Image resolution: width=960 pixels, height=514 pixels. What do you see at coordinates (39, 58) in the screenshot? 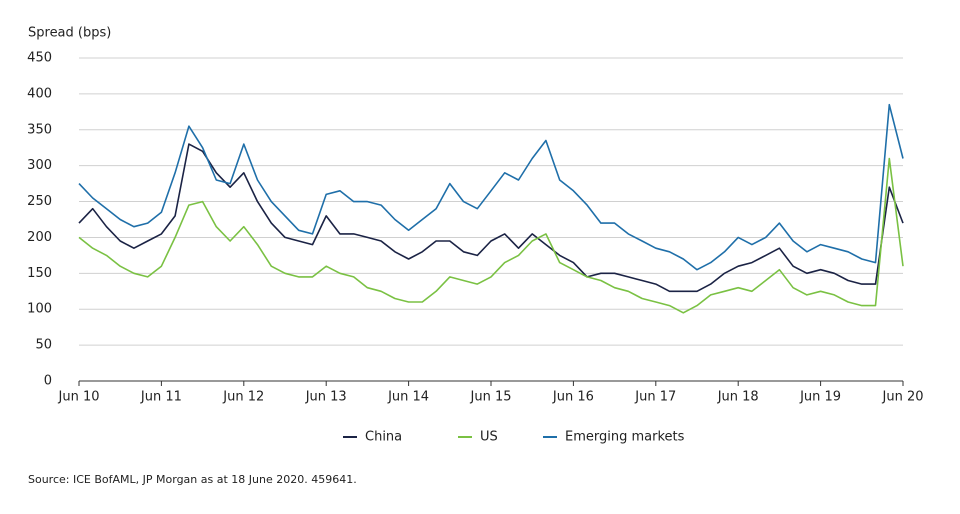
I see `y-tick-label: 450` at bounding box center [39, 58].